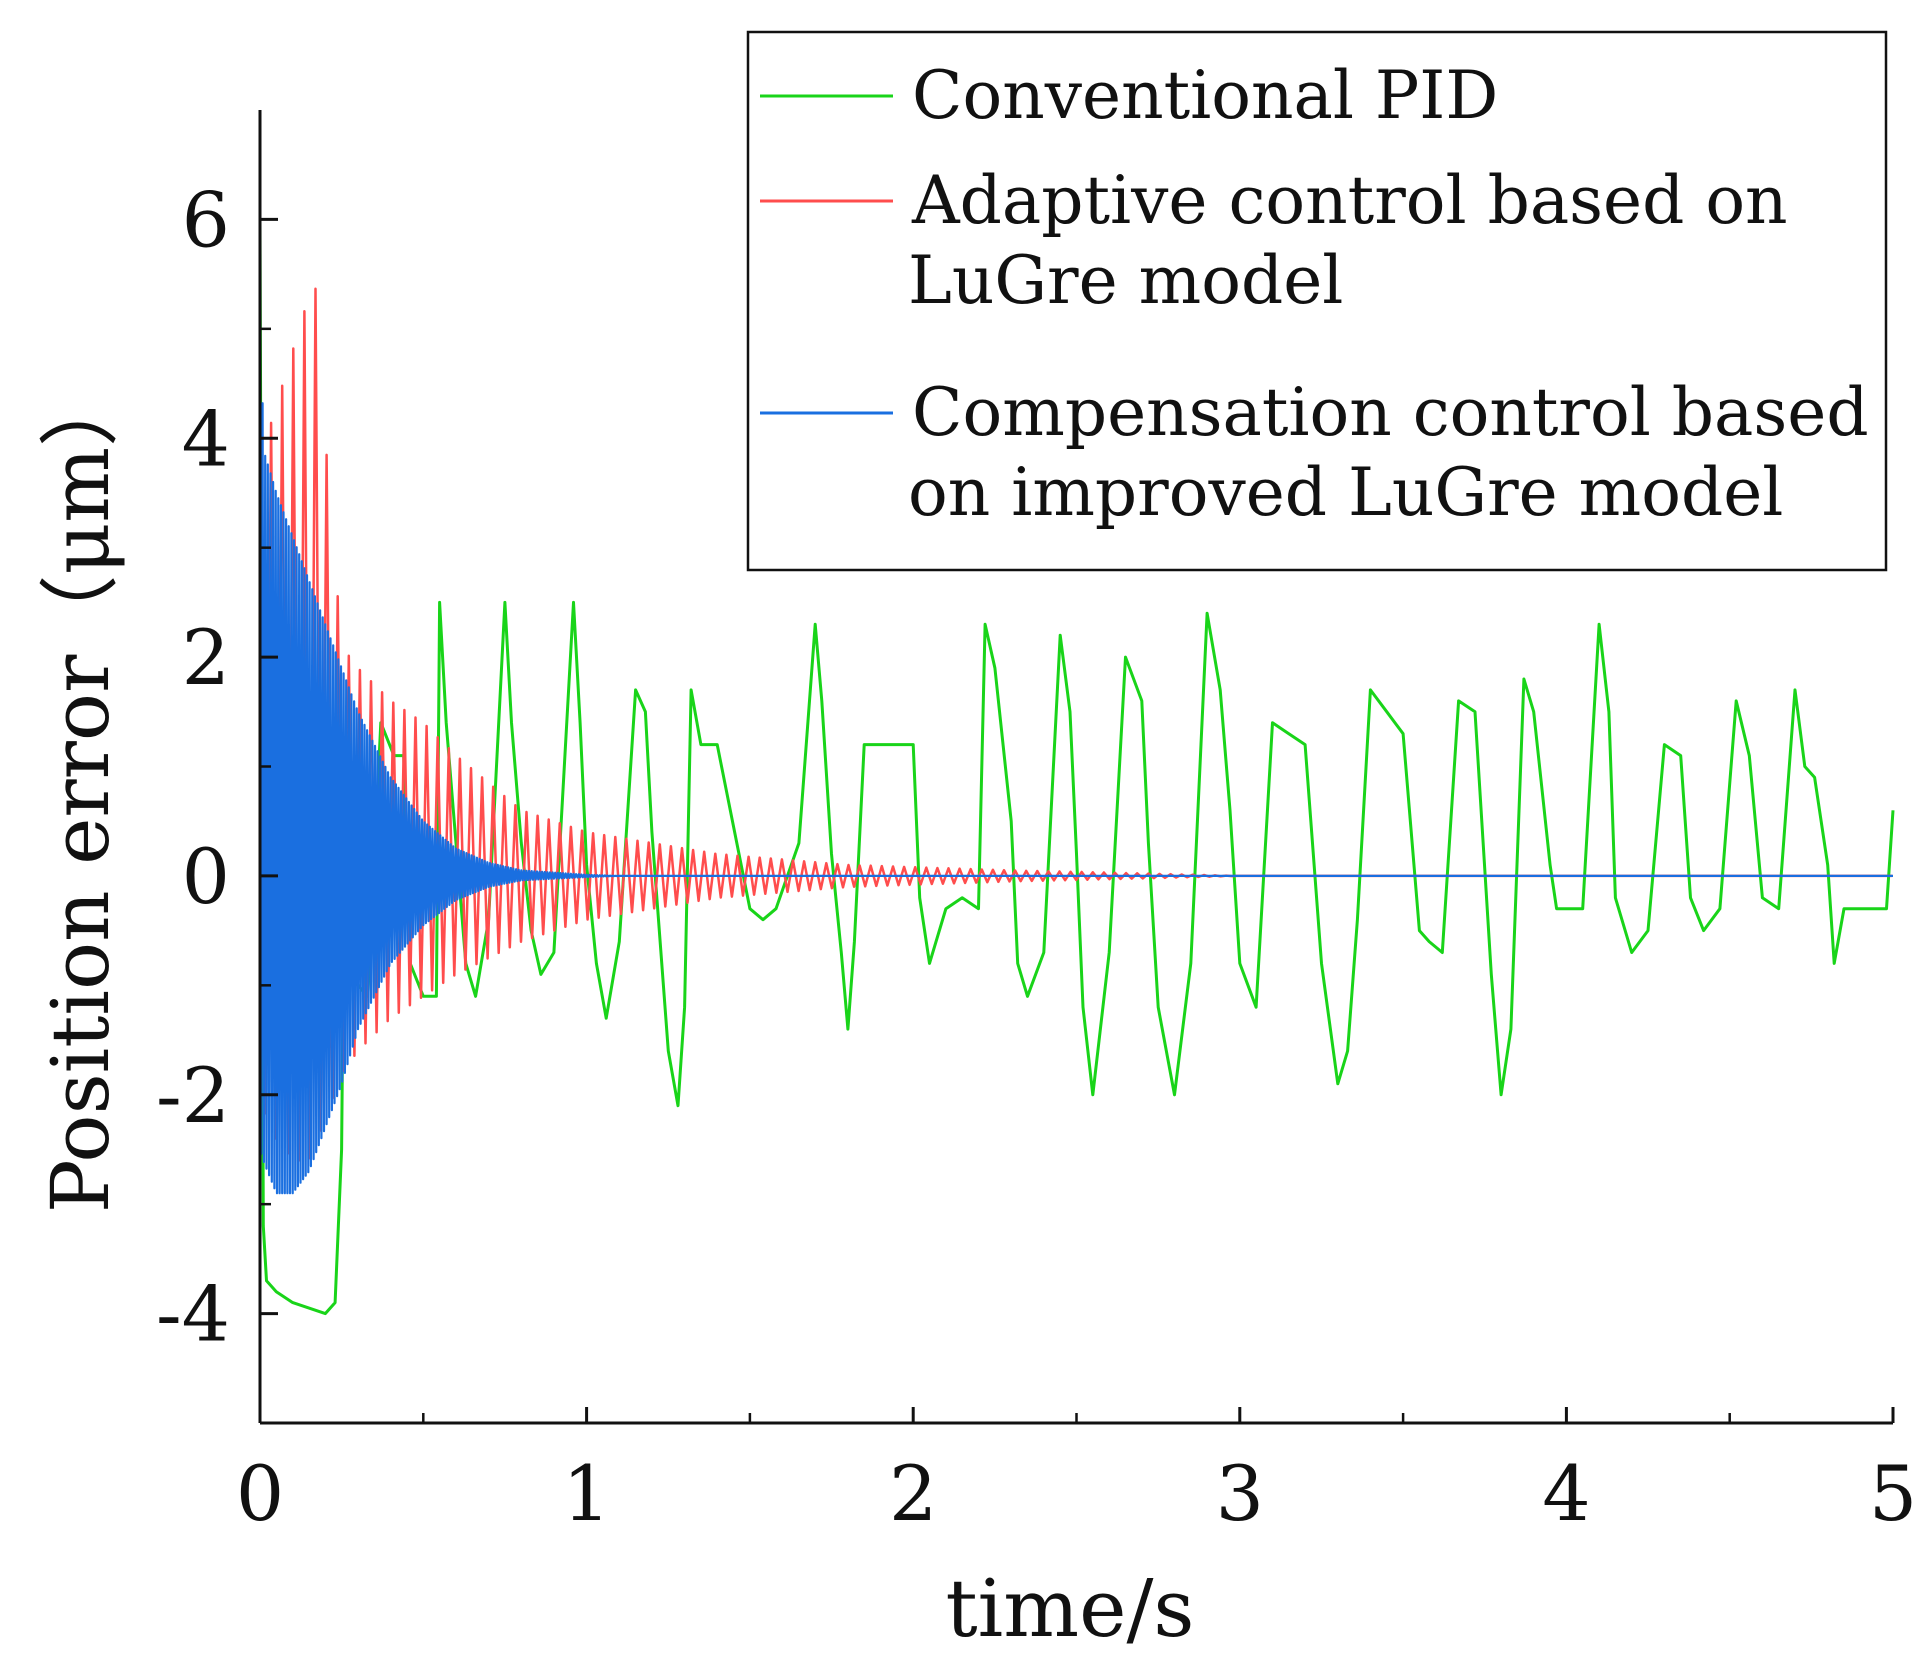 The width and height of the screenshot is (1928, 1669). Describe the element at coordinates (1349, 200) in the screenshot. I see `legend-label-2: Adaptive control based on` at that location.